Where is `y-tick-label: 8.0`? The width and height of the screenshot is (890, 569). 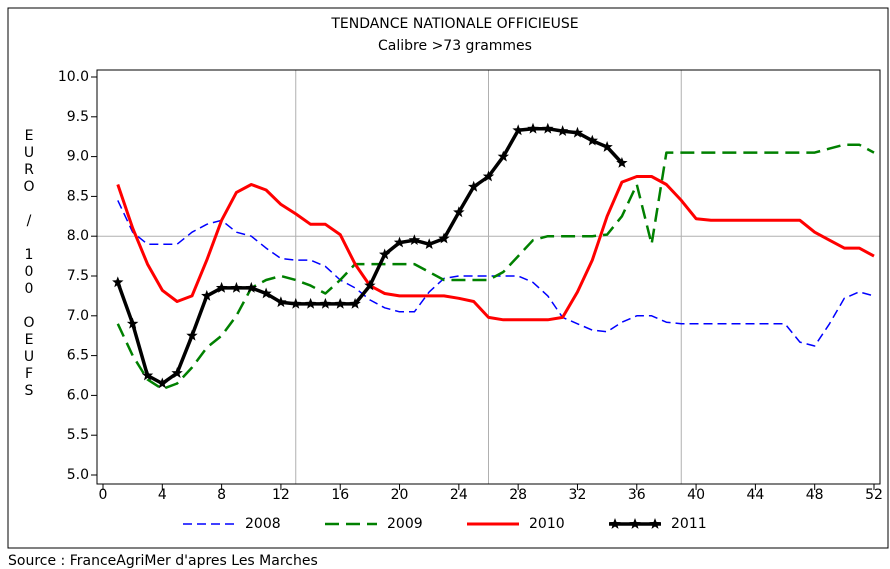
y-tick-label: 8.0 is located at coordinates (78, 236).